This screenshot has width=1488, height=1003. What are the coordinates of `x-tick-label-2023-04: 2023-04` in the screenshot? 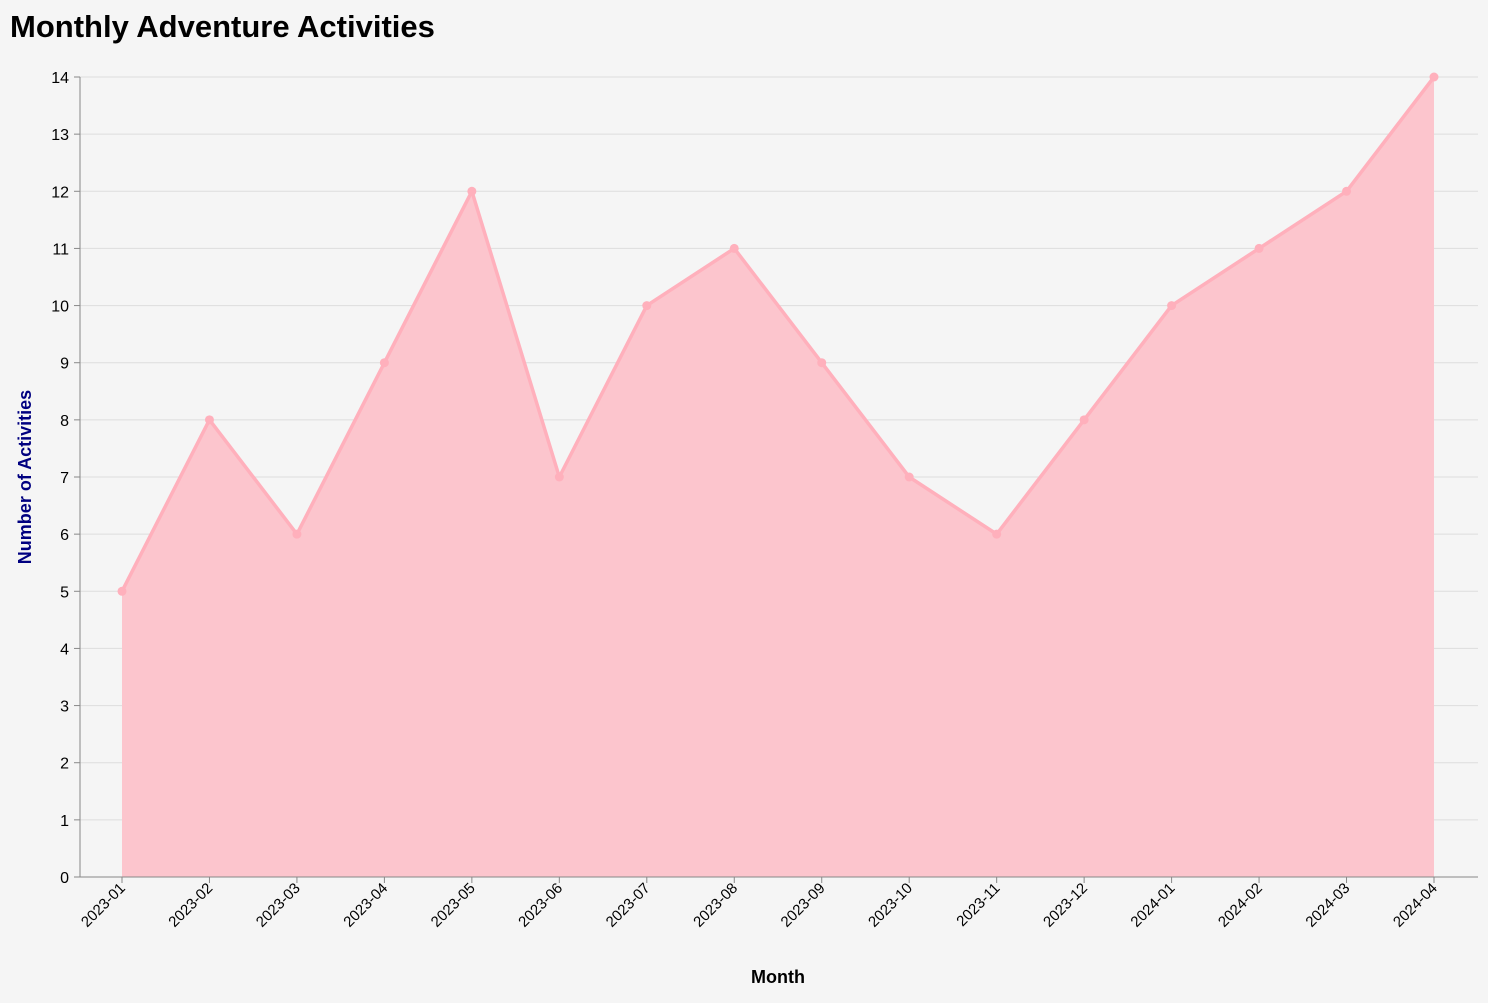 It's located at (365, 905).